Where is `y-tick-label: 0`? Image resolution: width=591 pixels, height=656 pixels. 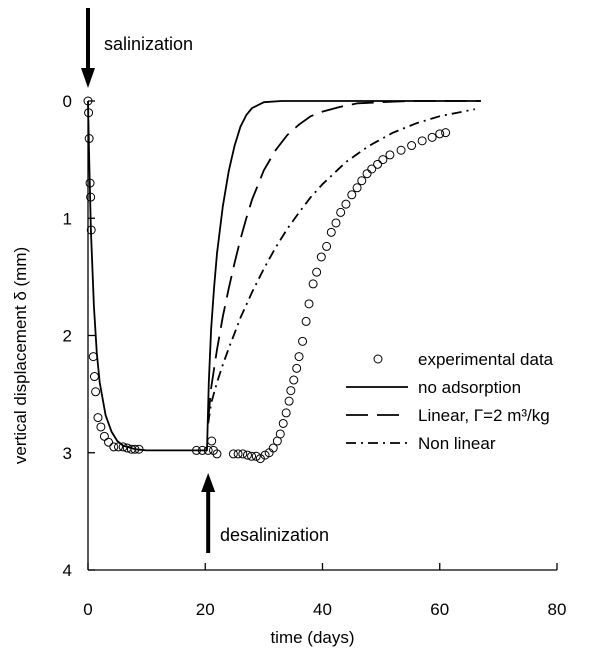 y-tick-label: 0 is located at coordinates (67, 101).